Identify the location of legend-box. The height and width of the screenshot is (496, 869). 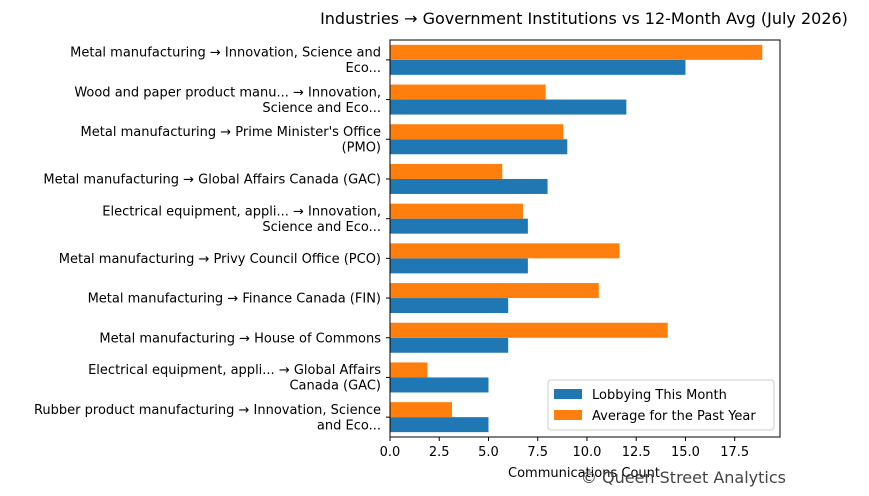
(661, 405).